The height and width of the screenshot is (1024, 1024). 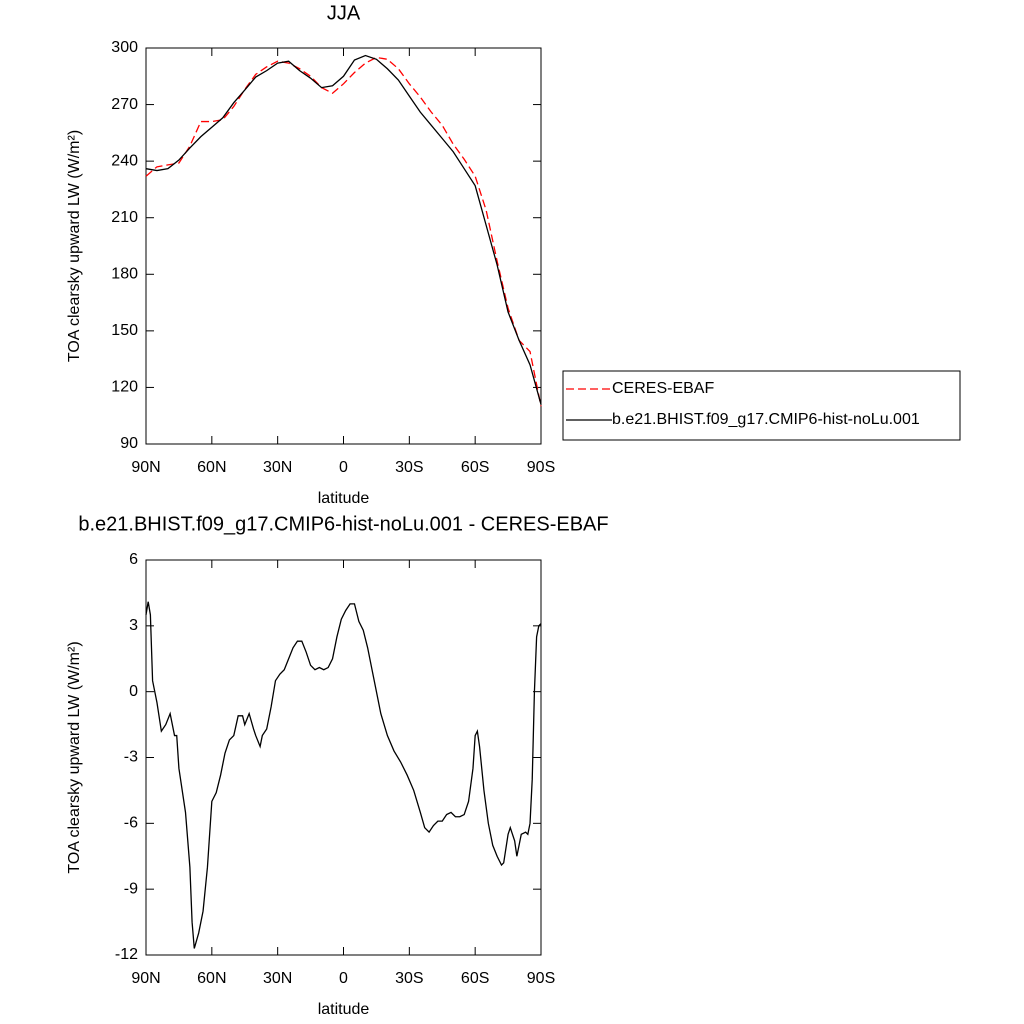 I want to click on y-tick-label: 0, so click(x=133, y=691).